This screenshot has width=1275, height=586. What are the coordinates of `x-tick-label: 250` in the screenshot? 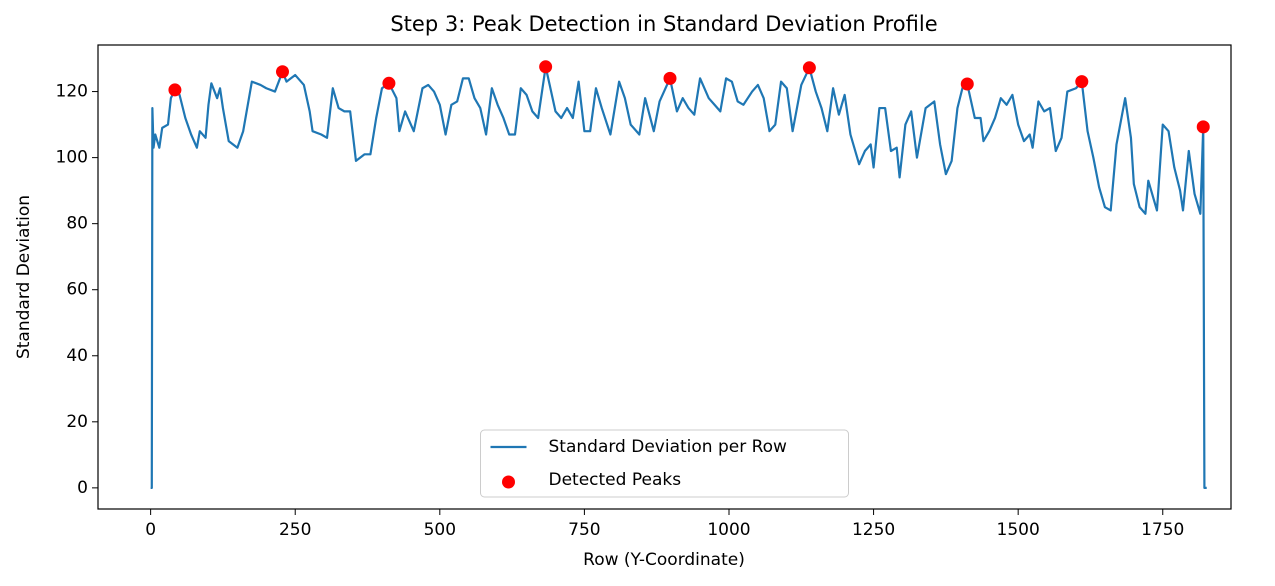 It's located at (295, 530).